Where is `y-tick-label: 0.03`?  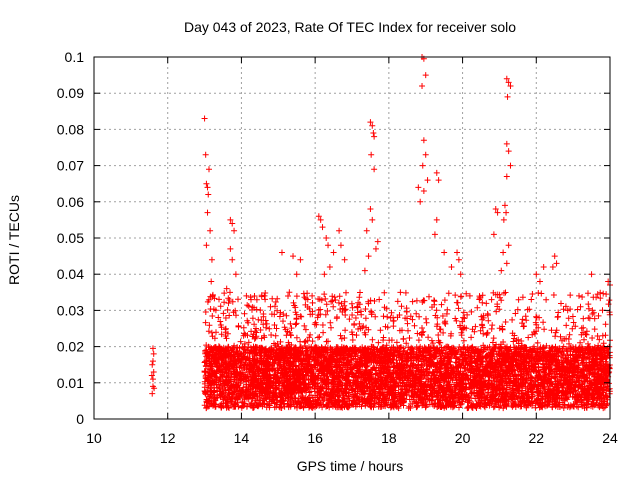
y-tick-label: 0.03 is located at coordinates (70, 310).